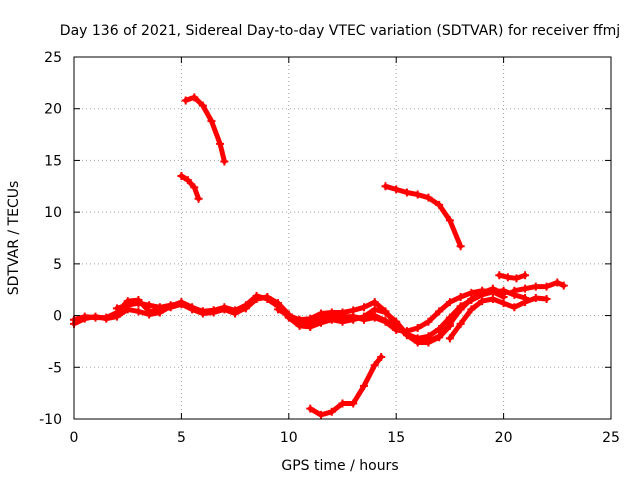 The width and height of the screenshot is (640, 480). I want to click on series-arc-h, so click(205, 129).